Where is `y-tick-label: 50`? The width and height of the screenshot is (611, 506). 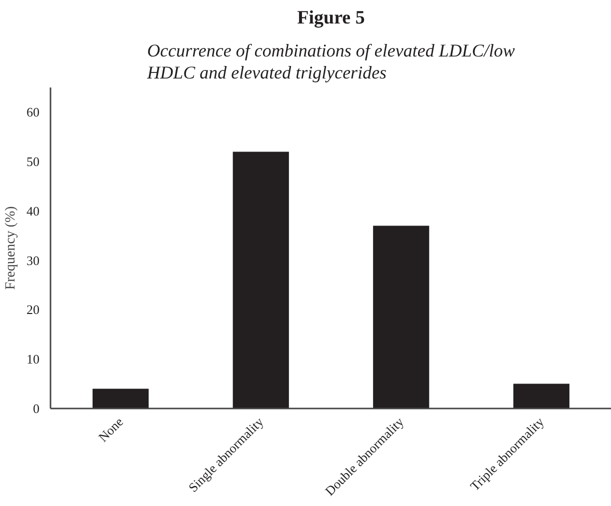
y-tick-label: 50 is located at coordinates (33, 162).